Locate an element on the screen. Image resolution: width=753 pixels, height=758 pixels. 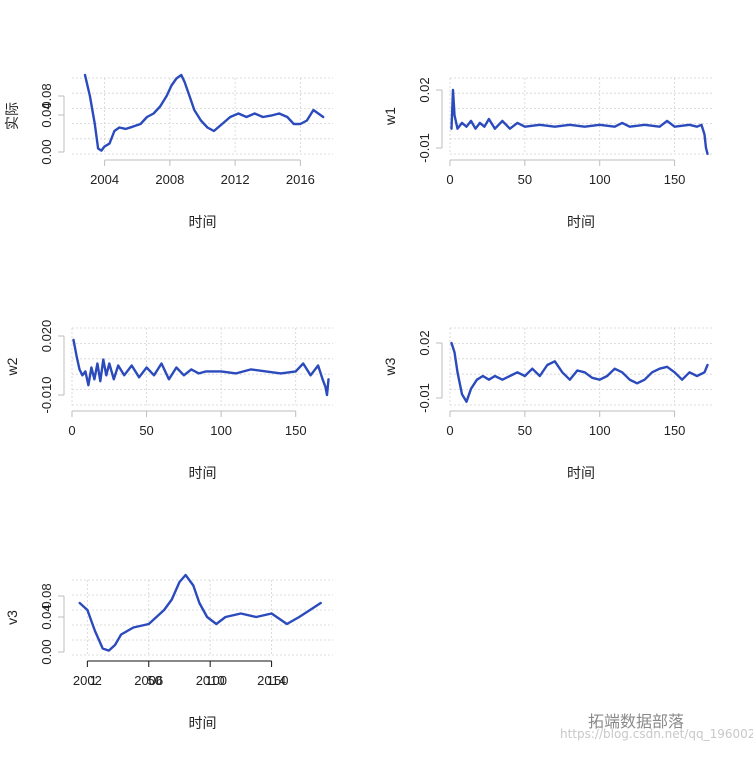
chart-panel-1: 0.00 0.040.08 2004 2008 2012 2016 时间 实际 is located at coordinates (168, 151).